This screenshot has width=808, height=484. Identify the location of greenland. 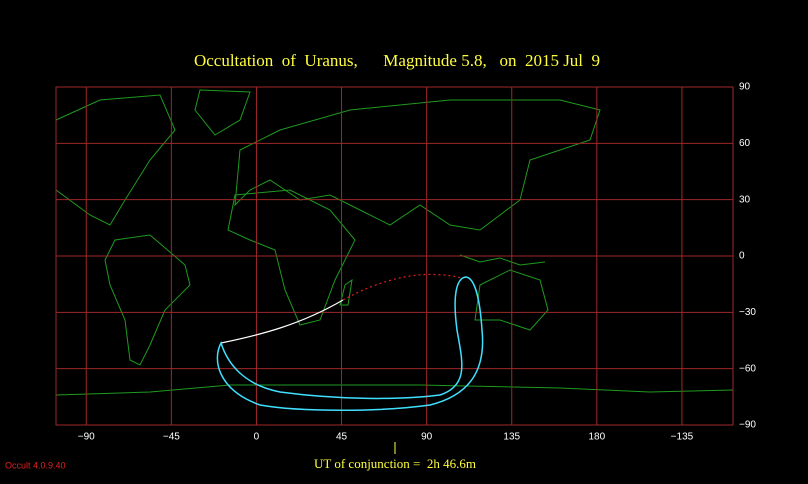
(222, 112).